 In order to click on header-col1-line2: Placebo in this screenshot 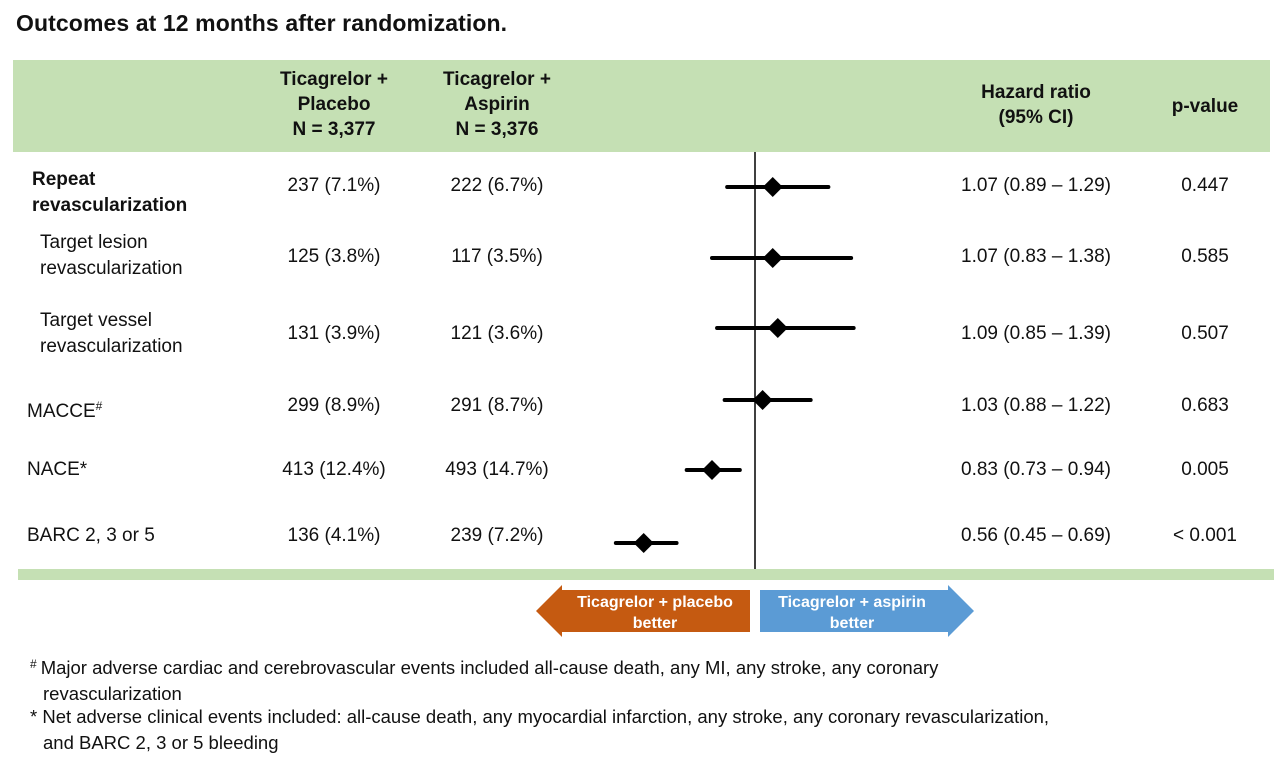, I will do `click(334, 104)`.